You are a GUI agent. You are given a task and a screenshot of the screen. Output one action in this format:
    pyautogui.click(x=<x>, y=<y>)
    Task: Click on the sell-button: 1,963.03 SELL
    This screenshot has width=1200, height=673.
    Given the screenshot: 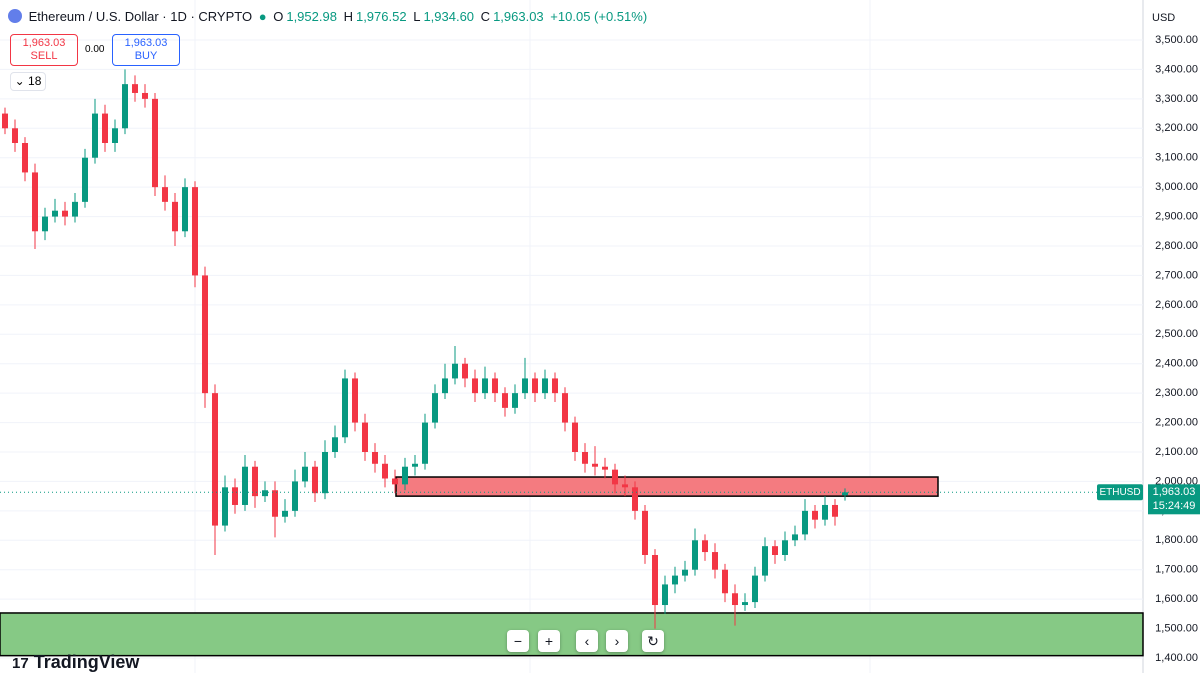 What is the action you would take?
    pyautogui.click(x=44, y=50)
    